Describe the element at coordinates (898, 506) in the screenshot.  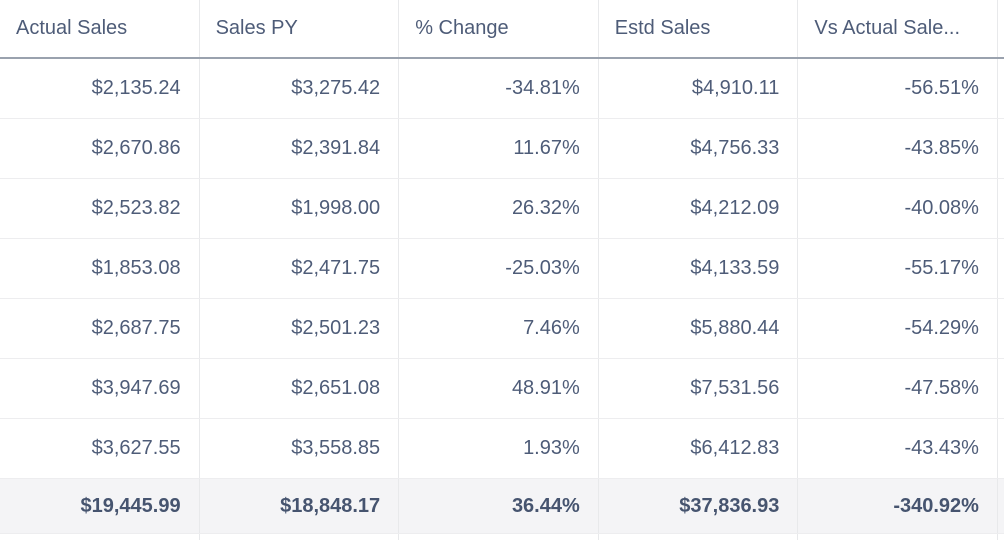
I see `total-cell: -340.92%` at that location.